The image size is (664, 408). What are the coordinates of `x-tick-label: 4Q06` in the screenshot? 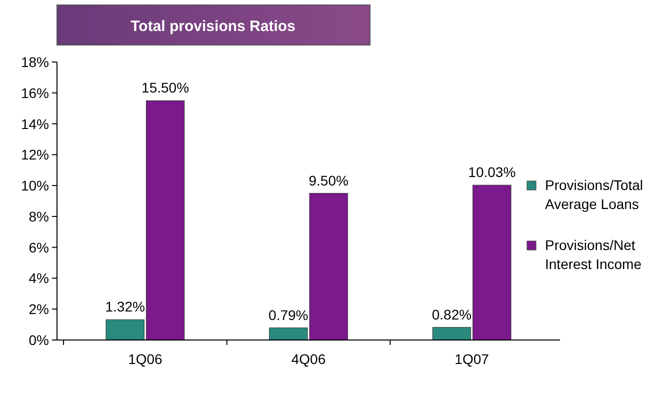 It's located at (308, 359).